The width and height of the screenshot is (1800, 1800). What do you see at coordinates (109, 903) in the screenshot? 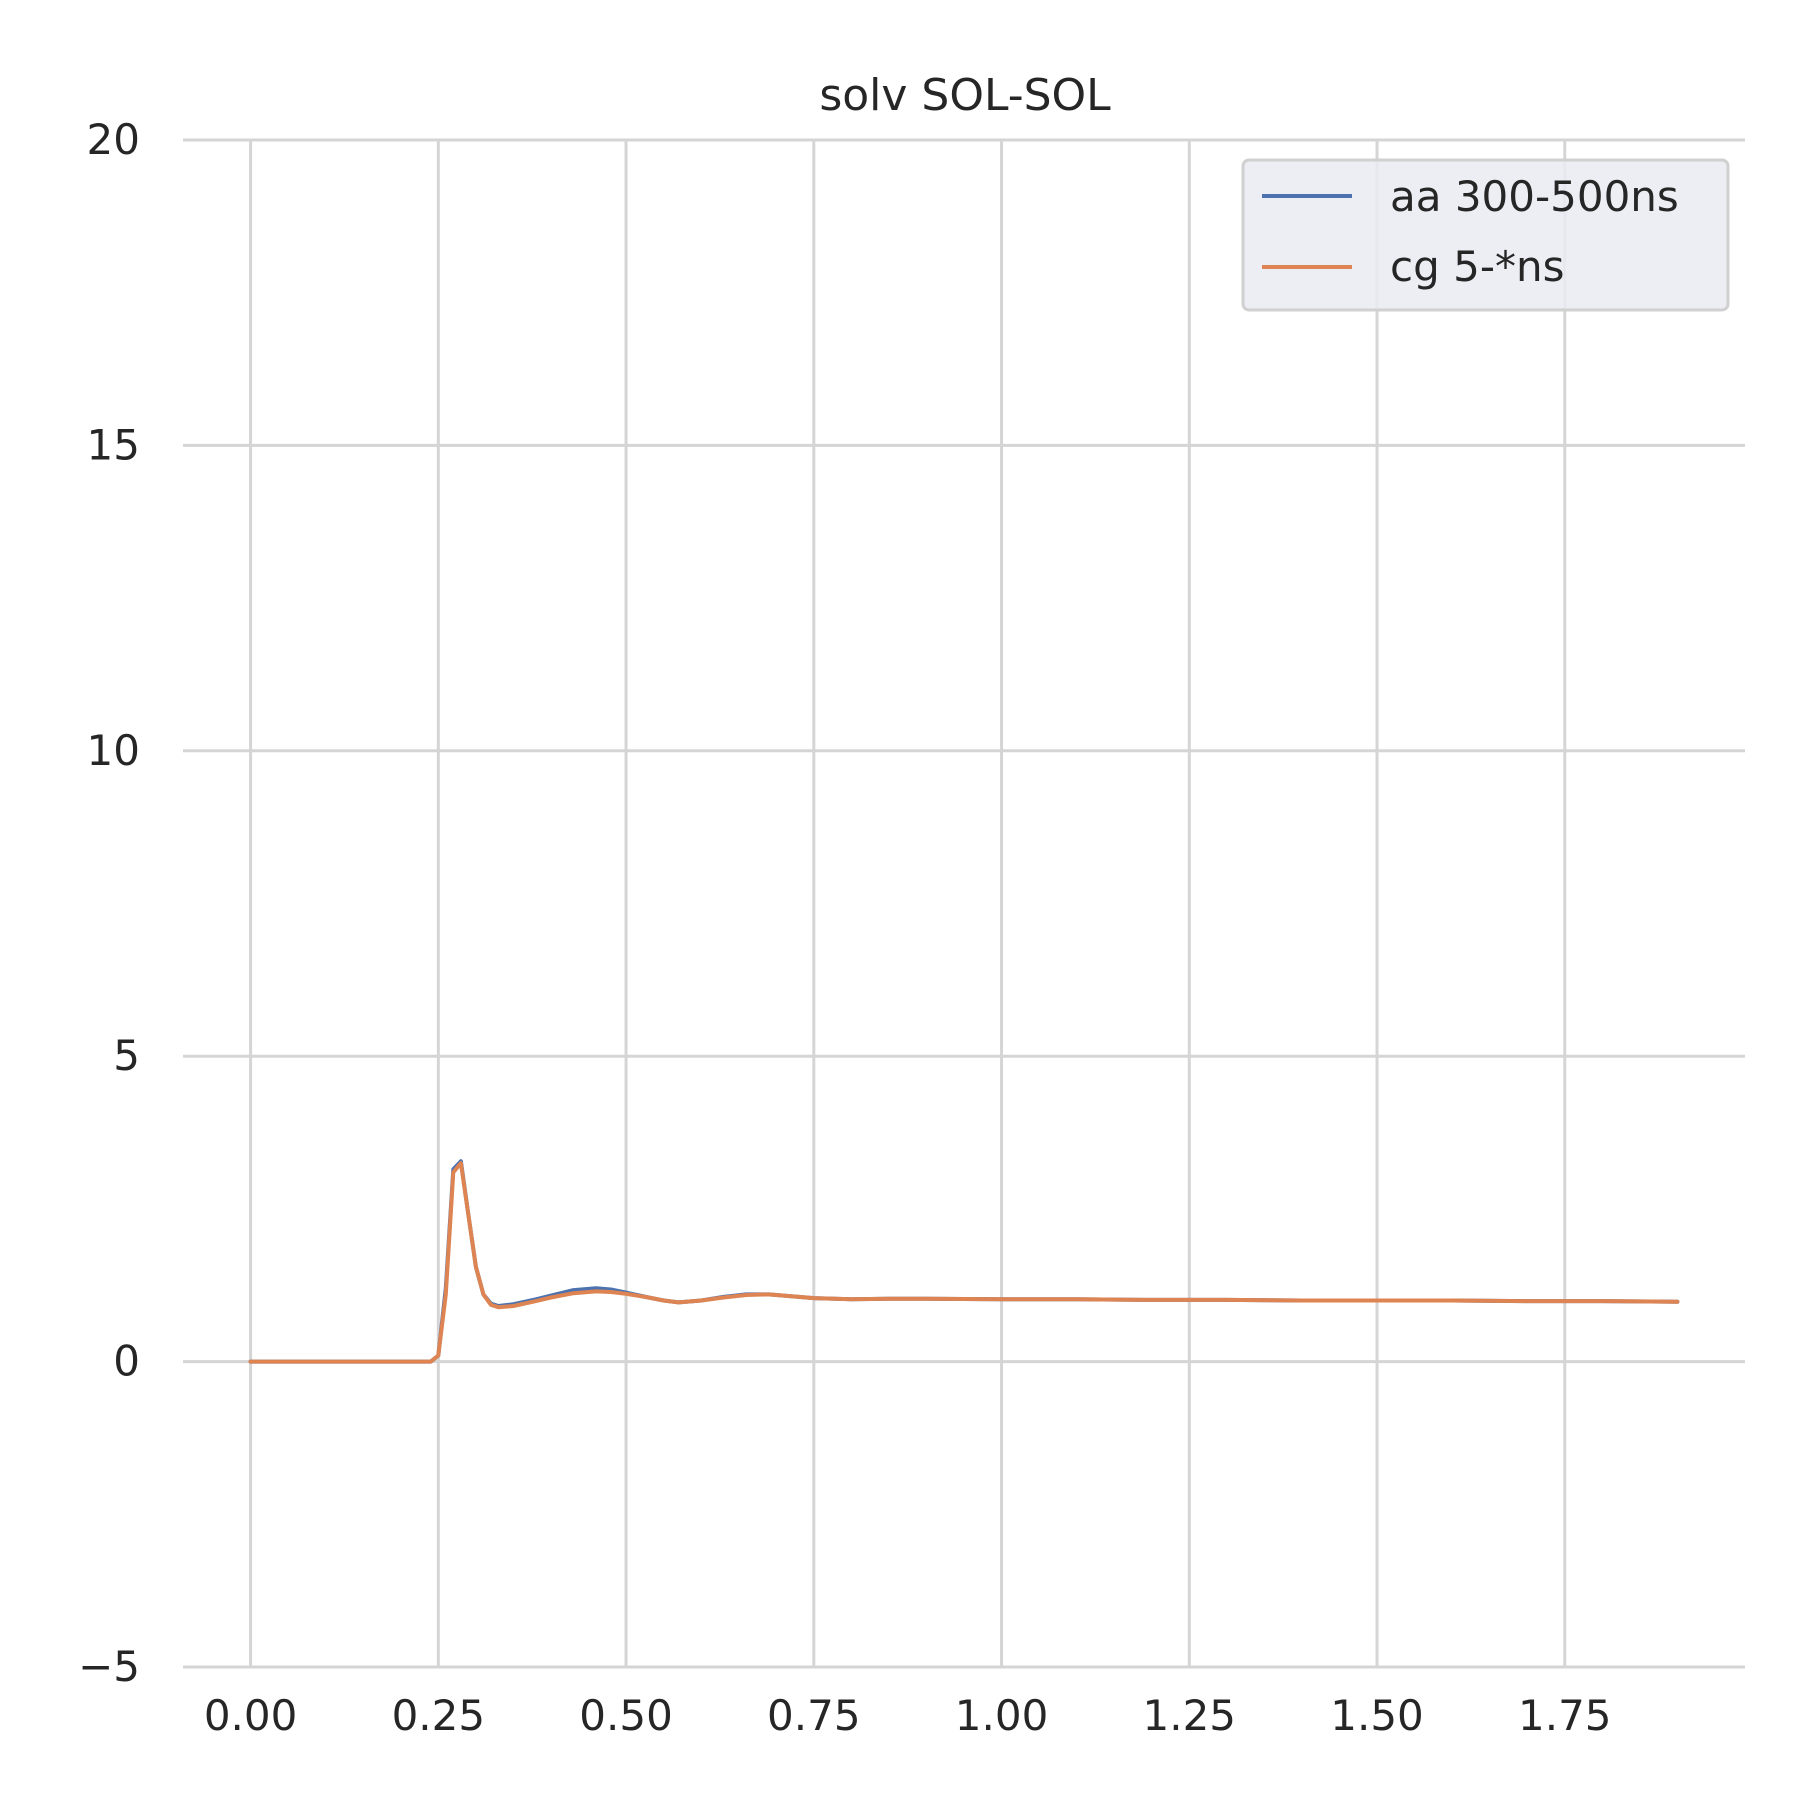
I see `y-tick-labels: −5 0 5 10 15 20` at bounding box center [109, 903].